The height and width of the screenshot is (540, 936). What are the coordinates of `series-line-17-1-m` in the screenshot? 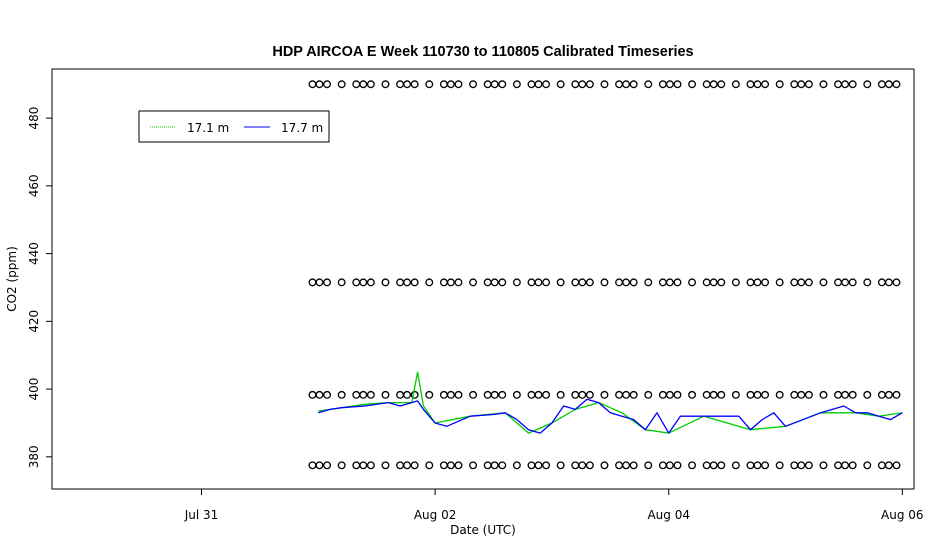 It's located at (610, 402).